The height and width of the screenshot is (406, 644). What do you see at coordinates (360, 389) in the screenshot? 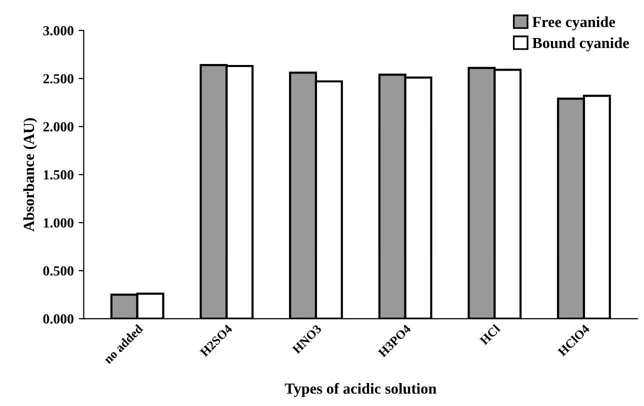
I see `x-axis-title: Types of acidic solution` at bounding box center [360, 389].